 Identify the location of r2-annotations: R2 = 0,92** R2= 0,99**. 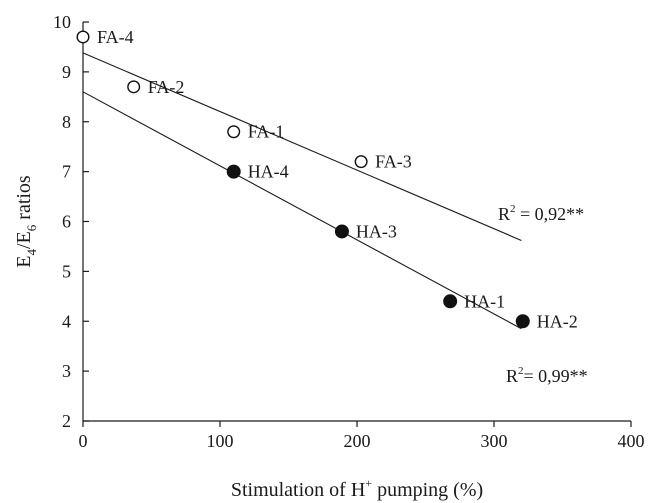
(543, 294).